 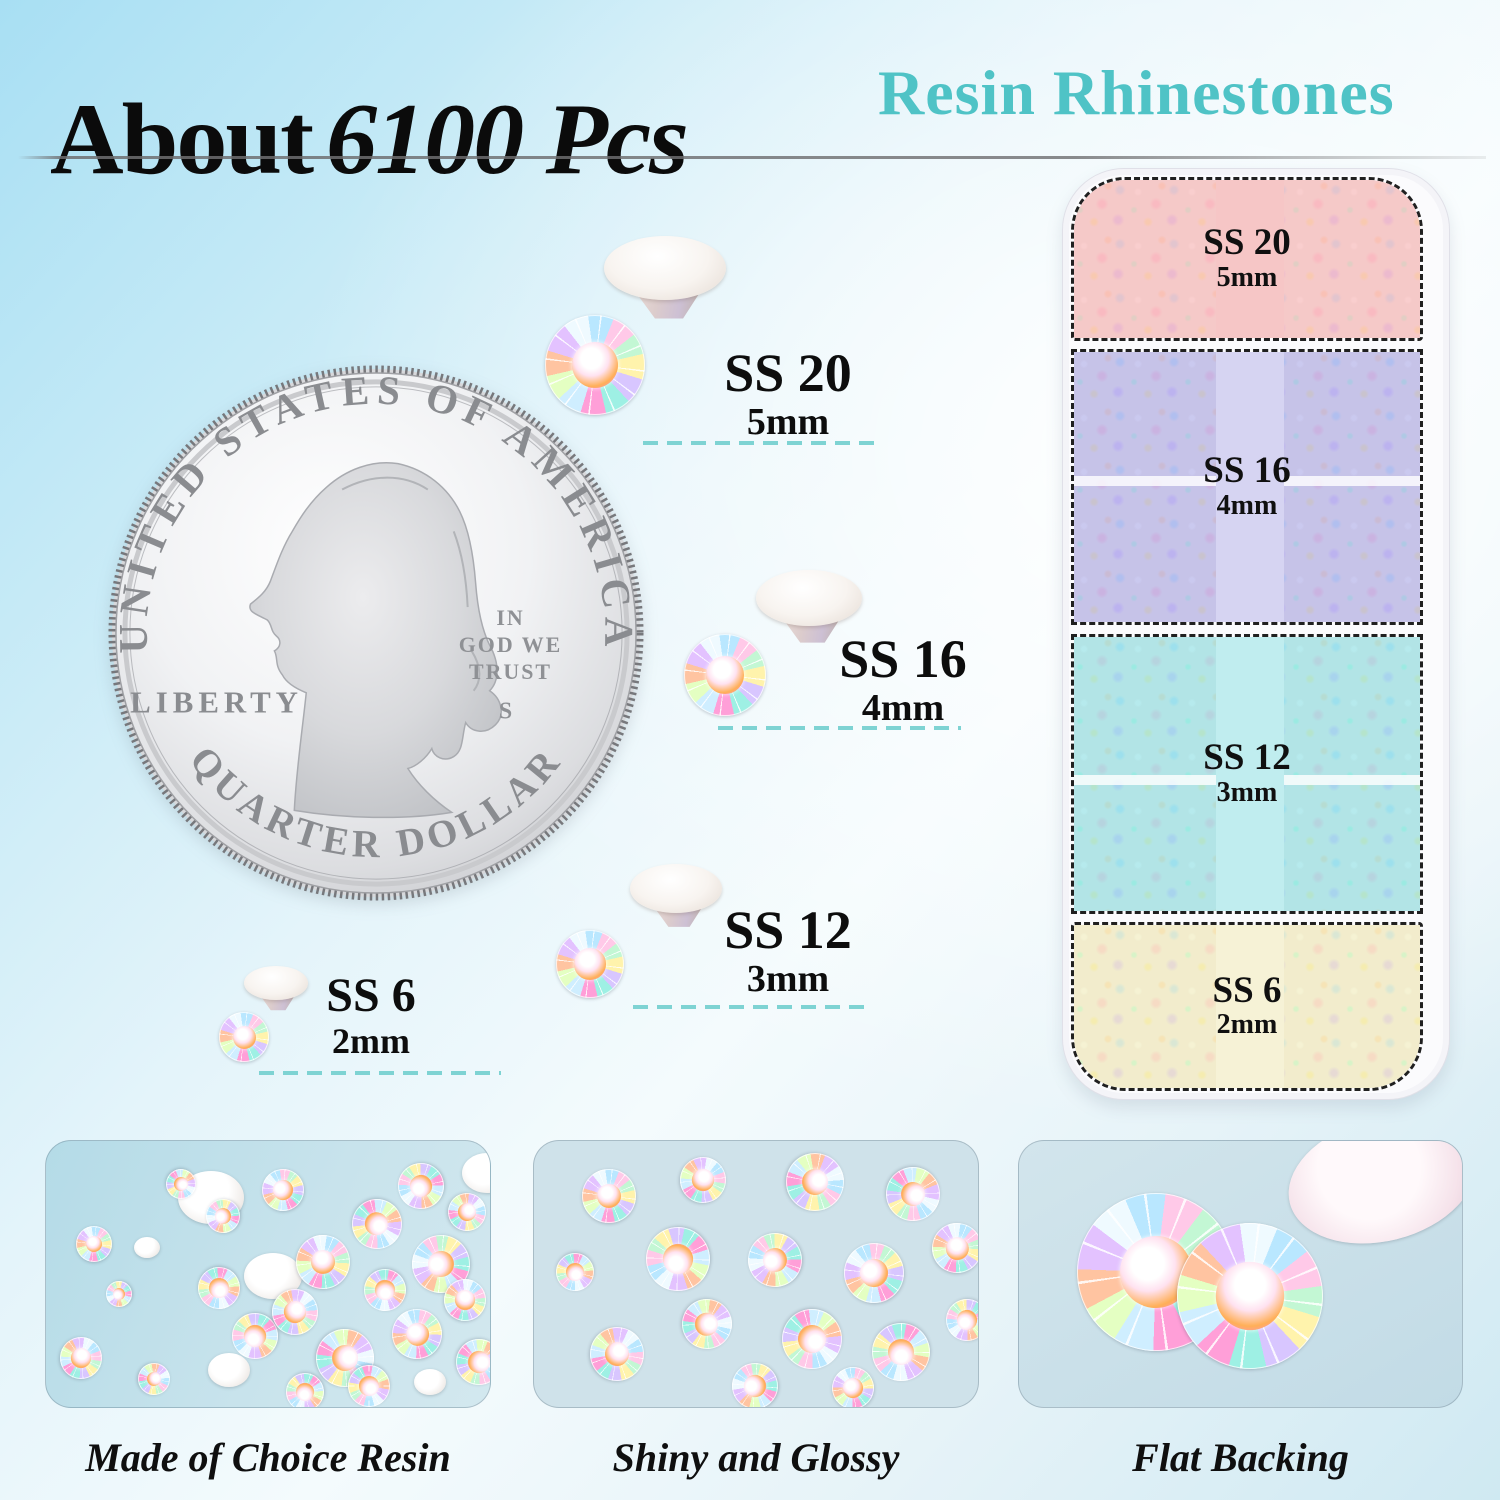 I want to click on flatback-side-icon-ss20, so click(x=665, y=278).